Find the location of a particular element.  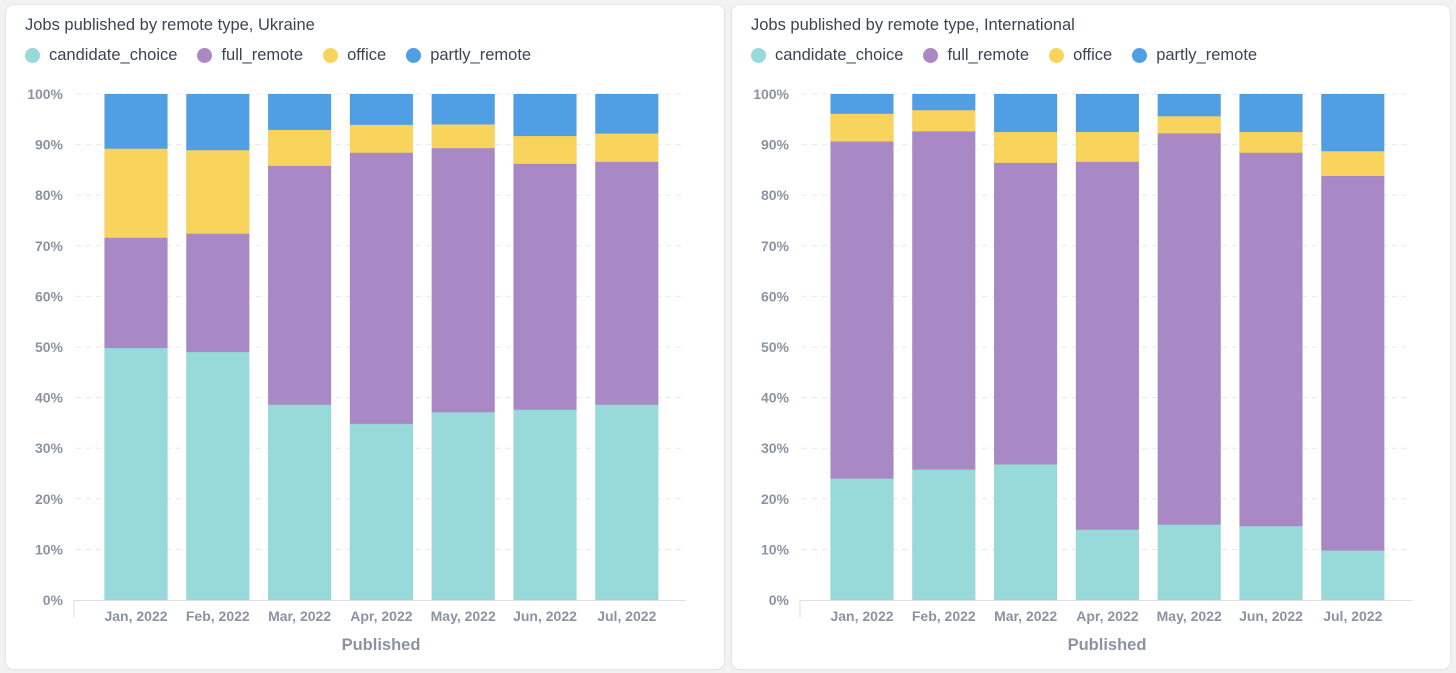

y-tick-label: 10% is located at coordinates (775, 549).